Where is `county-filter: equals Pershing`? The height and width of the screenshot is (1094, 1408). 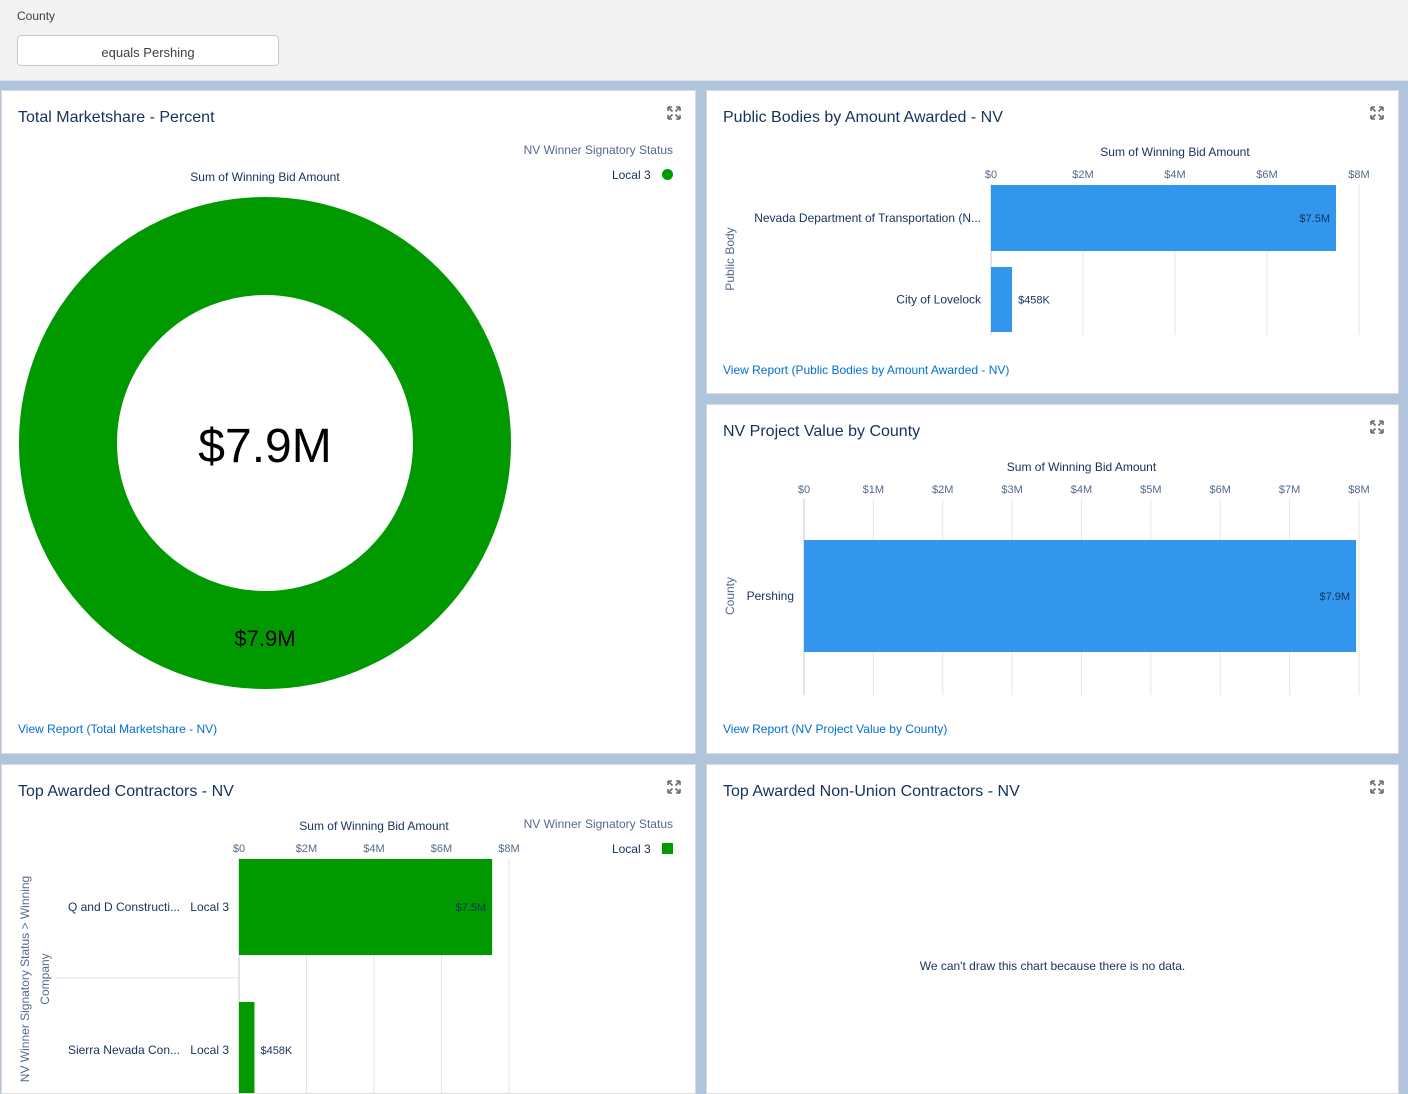
county-filter: equals Pershing is located at coordinates (148, 50).